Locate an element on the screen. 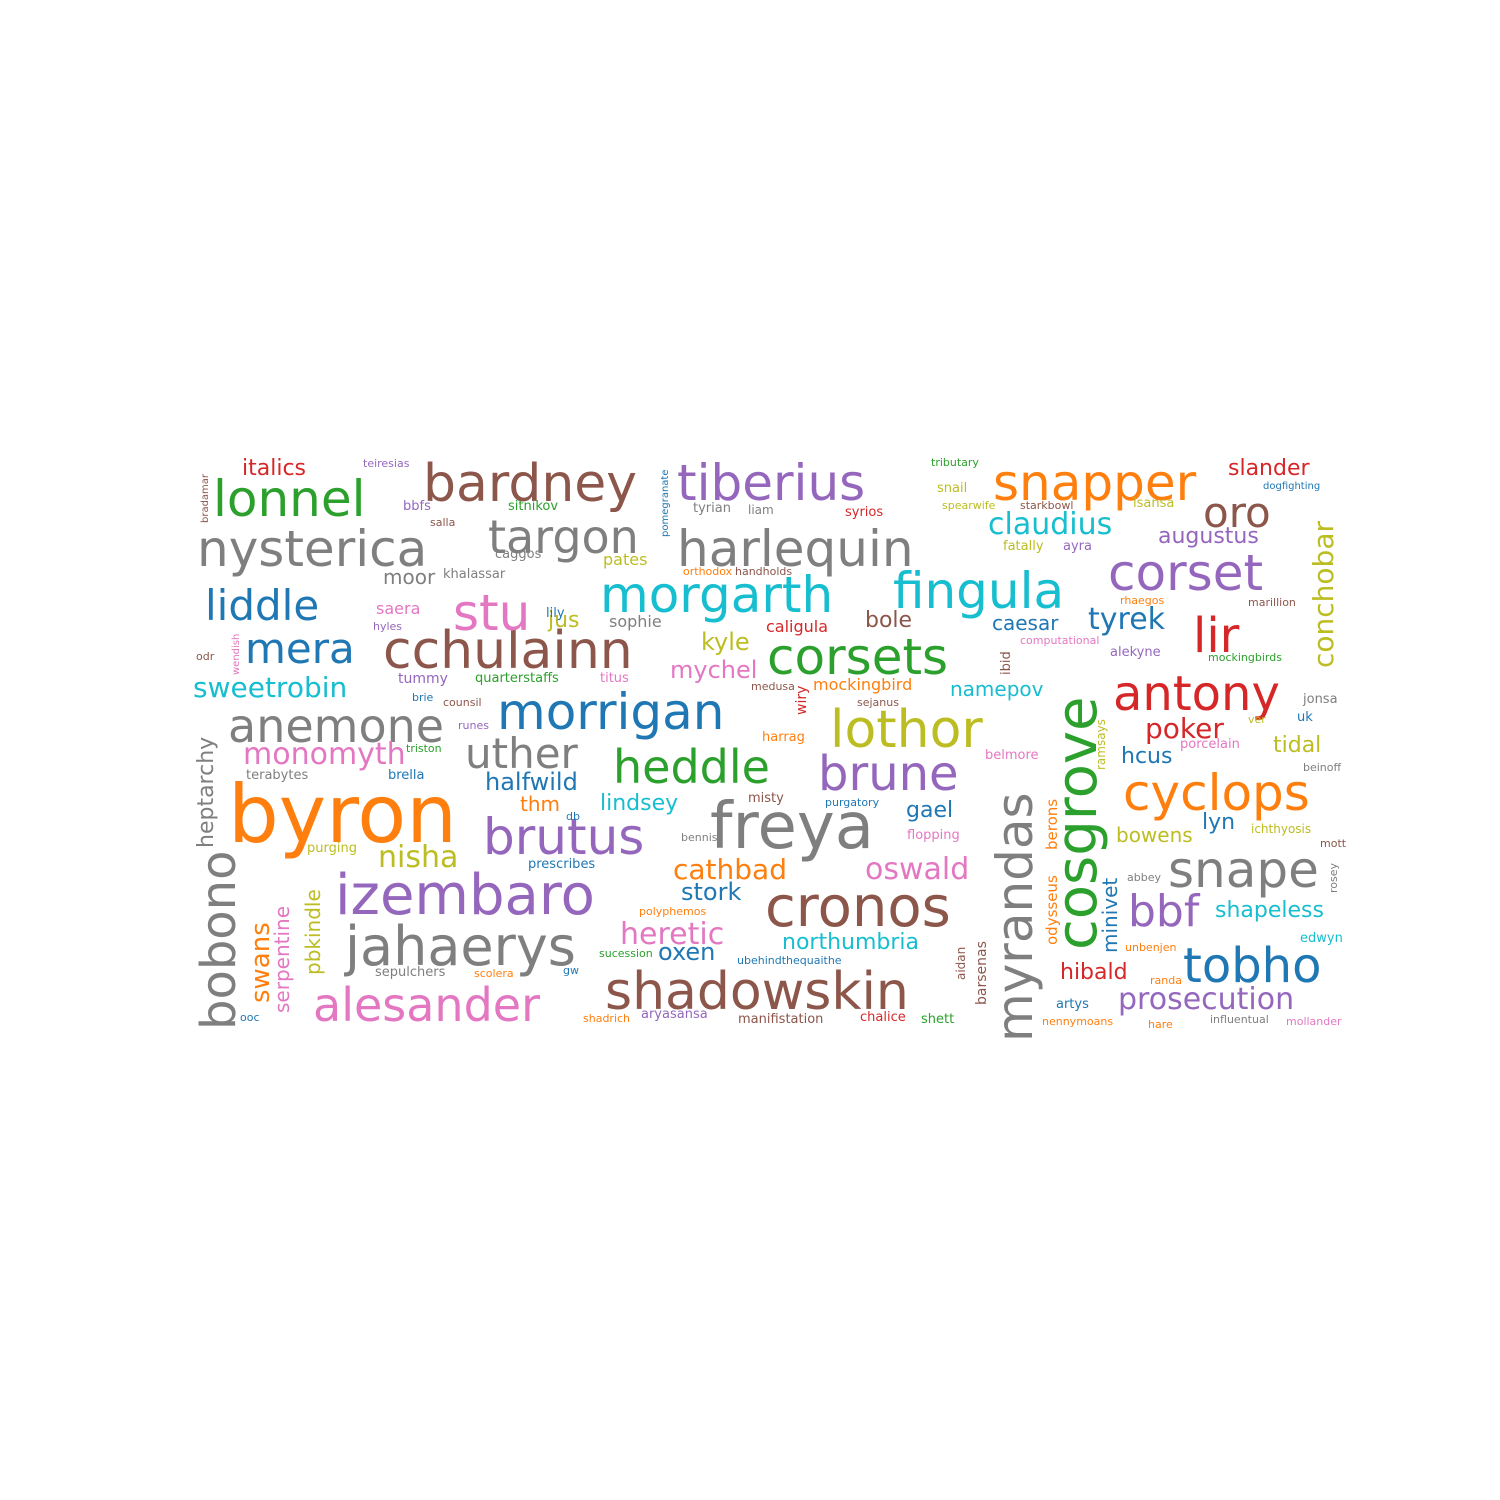 The width and height of the screenshot is (1500, 1500). cloud-word-hare: hare is located at coordinates (1160, 1024).